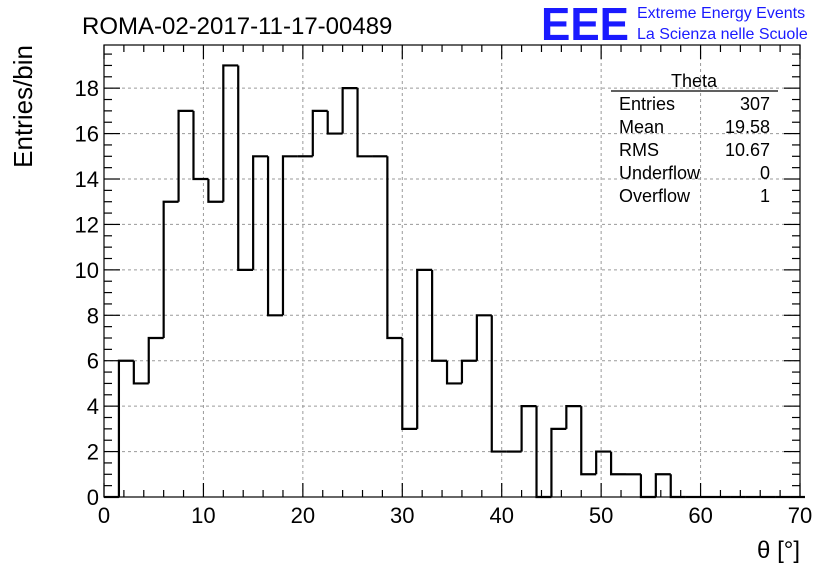  I want to click on stats-value-rms: 10.67, so click(747, 150).